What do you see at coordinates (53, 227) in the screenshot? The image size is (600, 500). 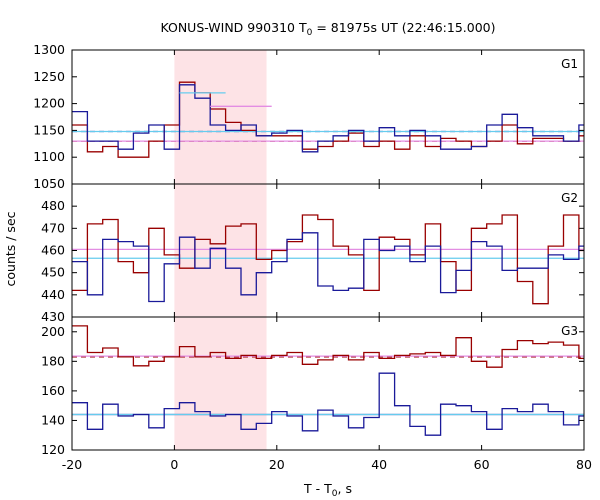 I see `y-tick-label-2-4: 470` at bounding box center [53, 227].